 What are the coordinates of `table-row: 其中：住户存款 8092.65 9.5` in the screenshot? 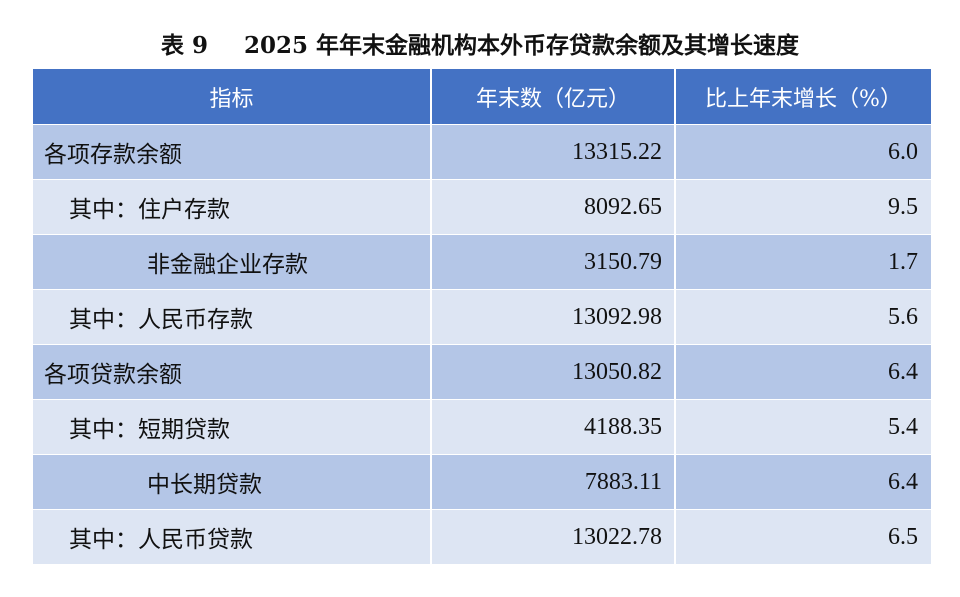 It's located at (482, 207).